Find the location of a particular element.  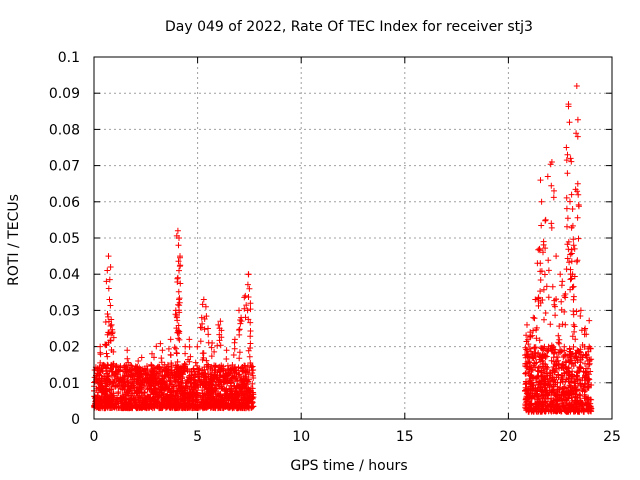

y-tick-label: 0.01 is located at coordinates (64, 384).